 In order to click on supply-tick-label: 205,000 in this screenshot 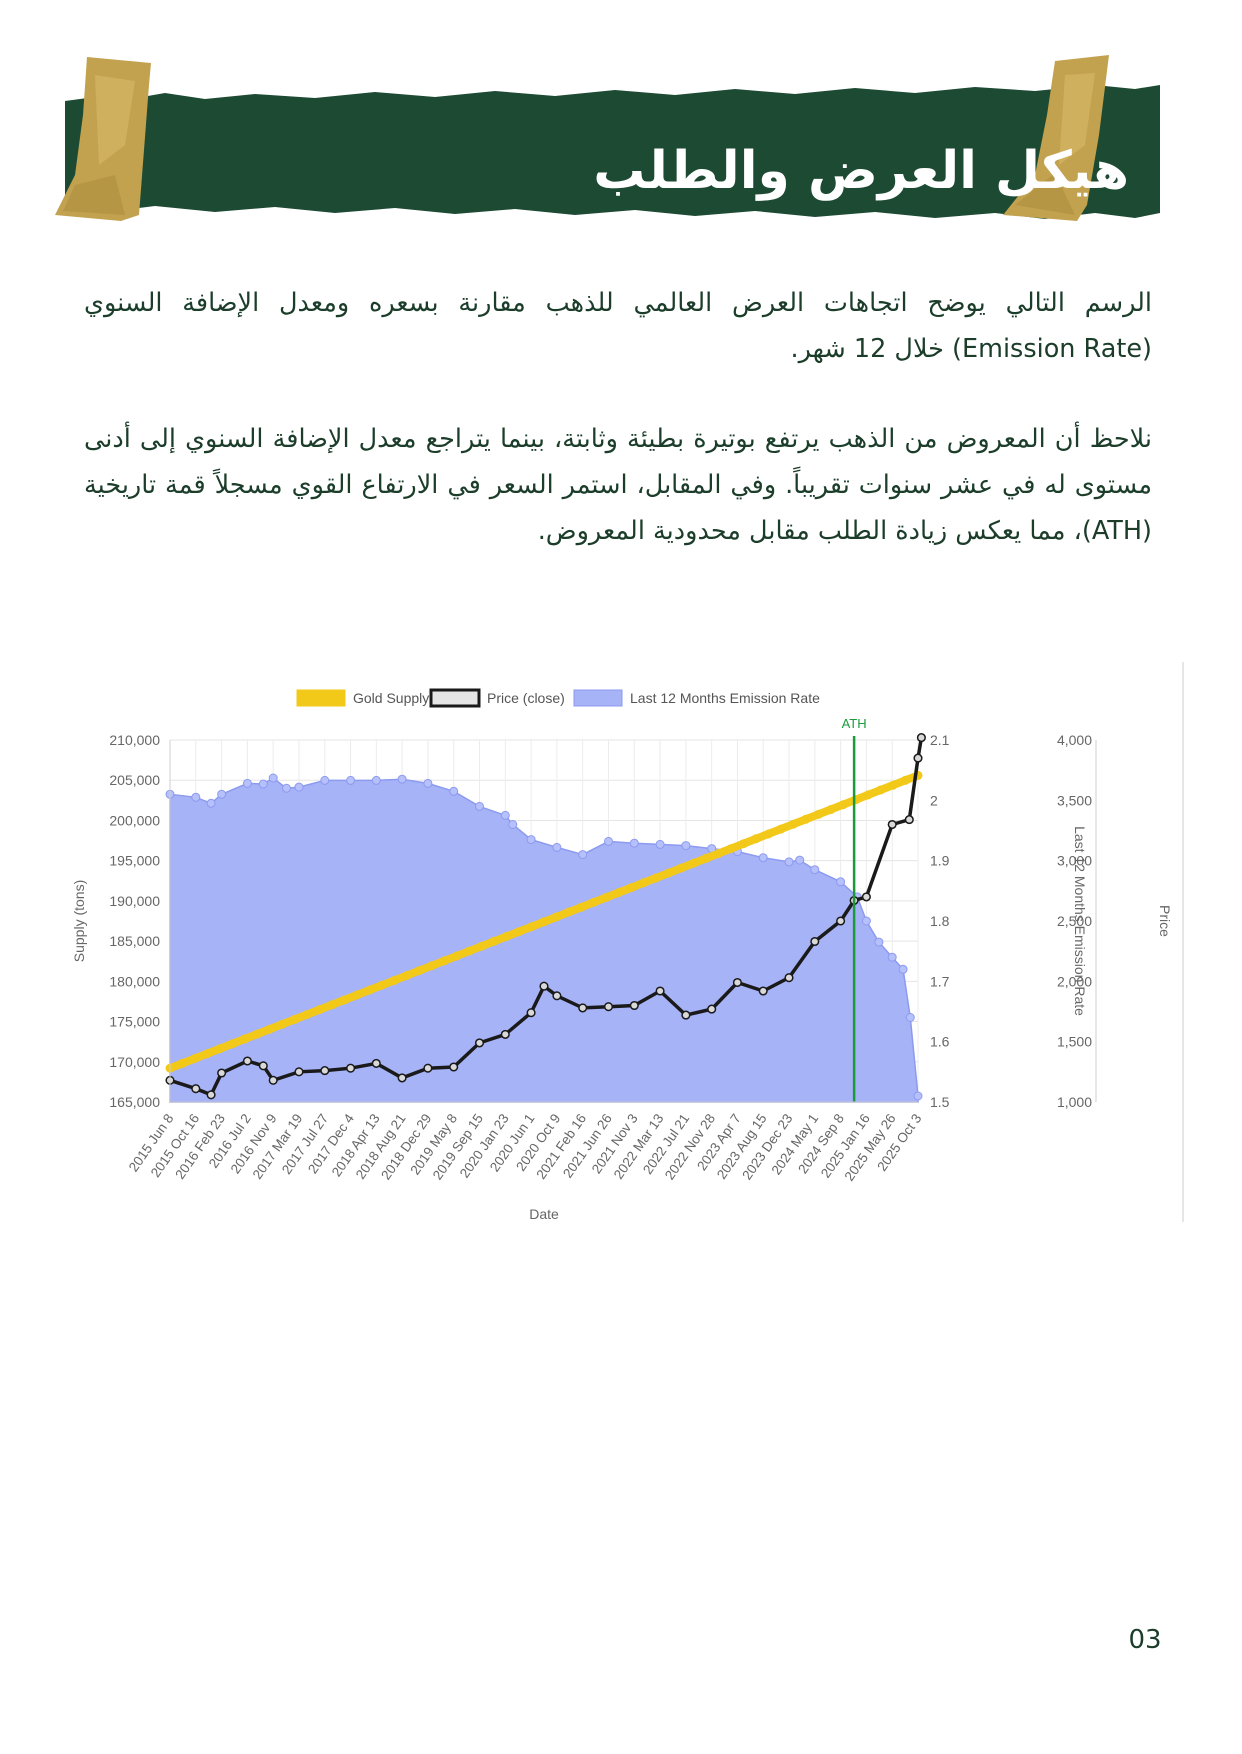, I will do `click(134, 780)`.